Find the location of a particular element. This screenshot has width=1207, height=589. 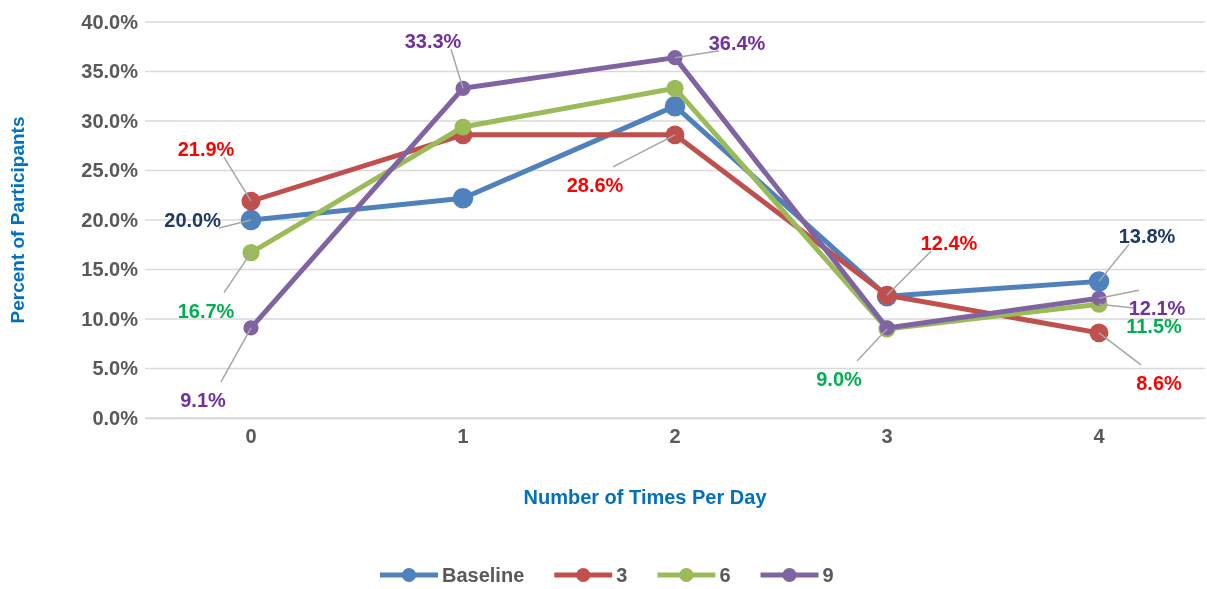

x-tick-label: 4 is located at coordinates (1099, 436).